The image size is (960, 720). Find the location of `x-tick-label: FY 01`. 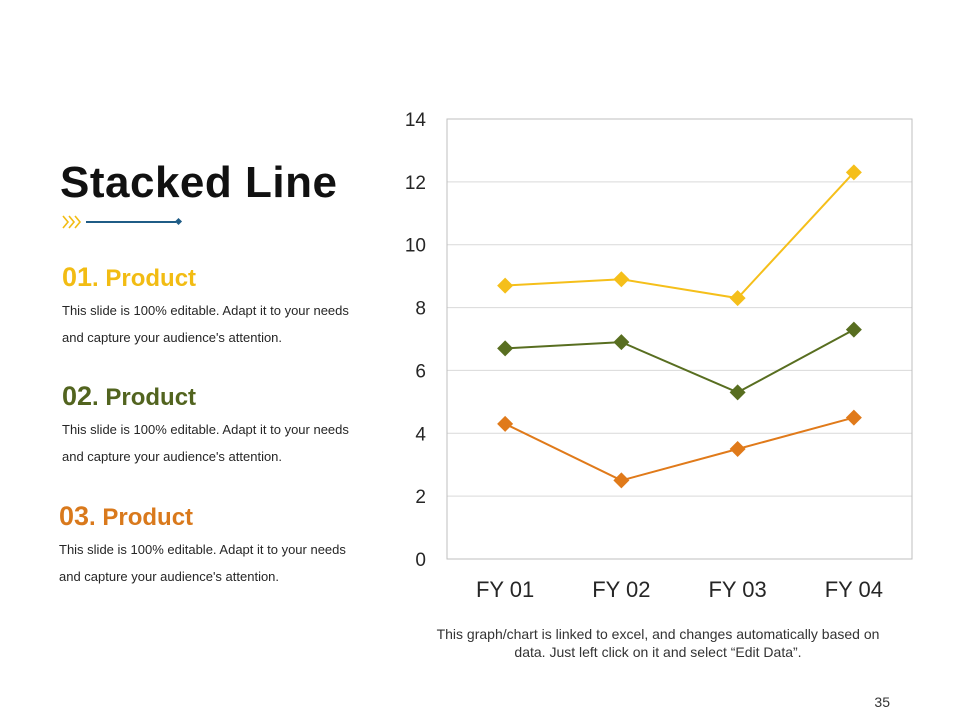

x-tick-label: FY 01 is located at coordinates (505, 589).